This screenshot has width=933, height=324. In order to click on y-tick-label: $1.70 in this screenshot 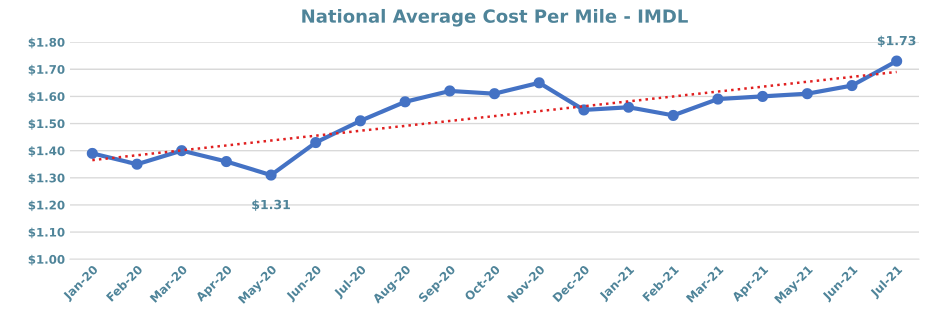, I will do `click(46, 70)`.